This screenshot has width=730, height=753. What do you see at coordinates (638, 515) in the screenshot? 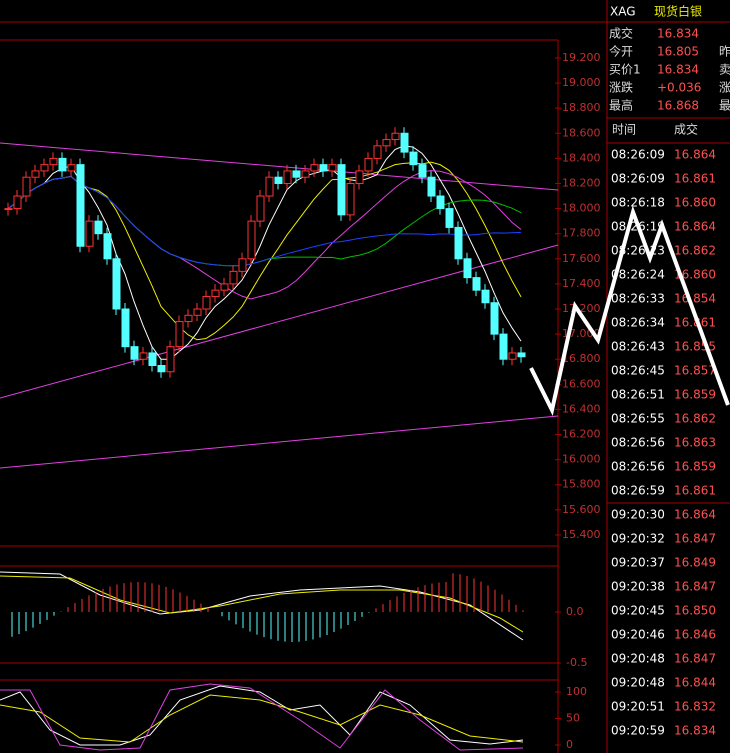
I see `trade-time: 09:20:30` at bounding box center [638, 515].